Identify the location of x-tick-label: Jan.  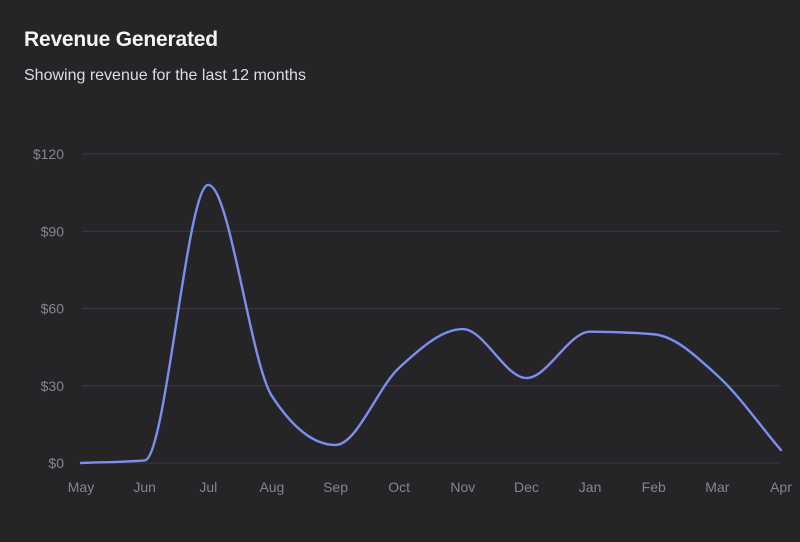
(590, 487).